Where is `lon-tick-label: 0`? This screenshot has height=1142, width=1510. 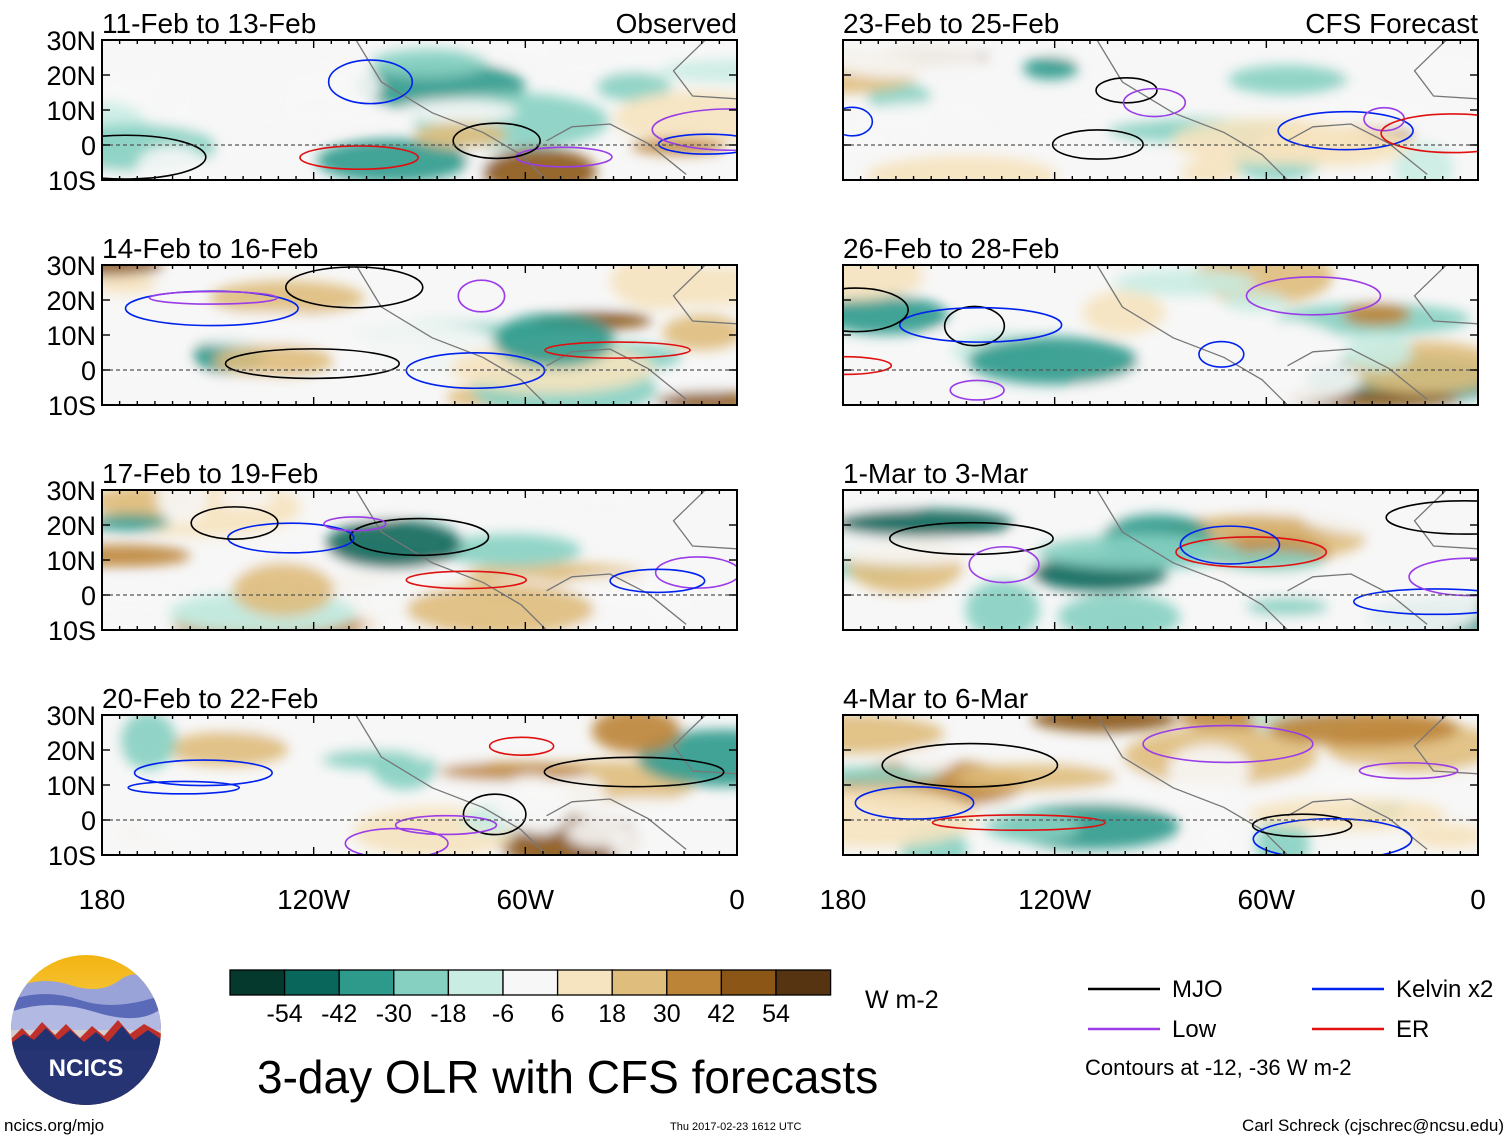
lon-tick-label: 0 is located at coordinates (737, 899).